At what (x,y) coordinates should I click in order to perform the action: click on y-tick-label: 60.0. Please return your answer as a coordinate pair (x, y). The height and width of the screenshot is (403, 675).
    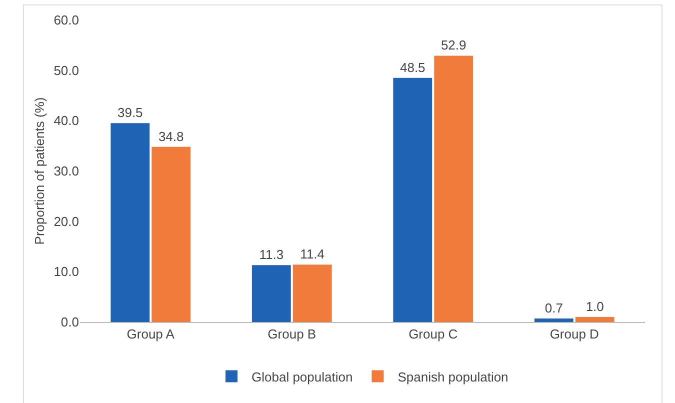
    Looking at the image, I should click on (66, 20).